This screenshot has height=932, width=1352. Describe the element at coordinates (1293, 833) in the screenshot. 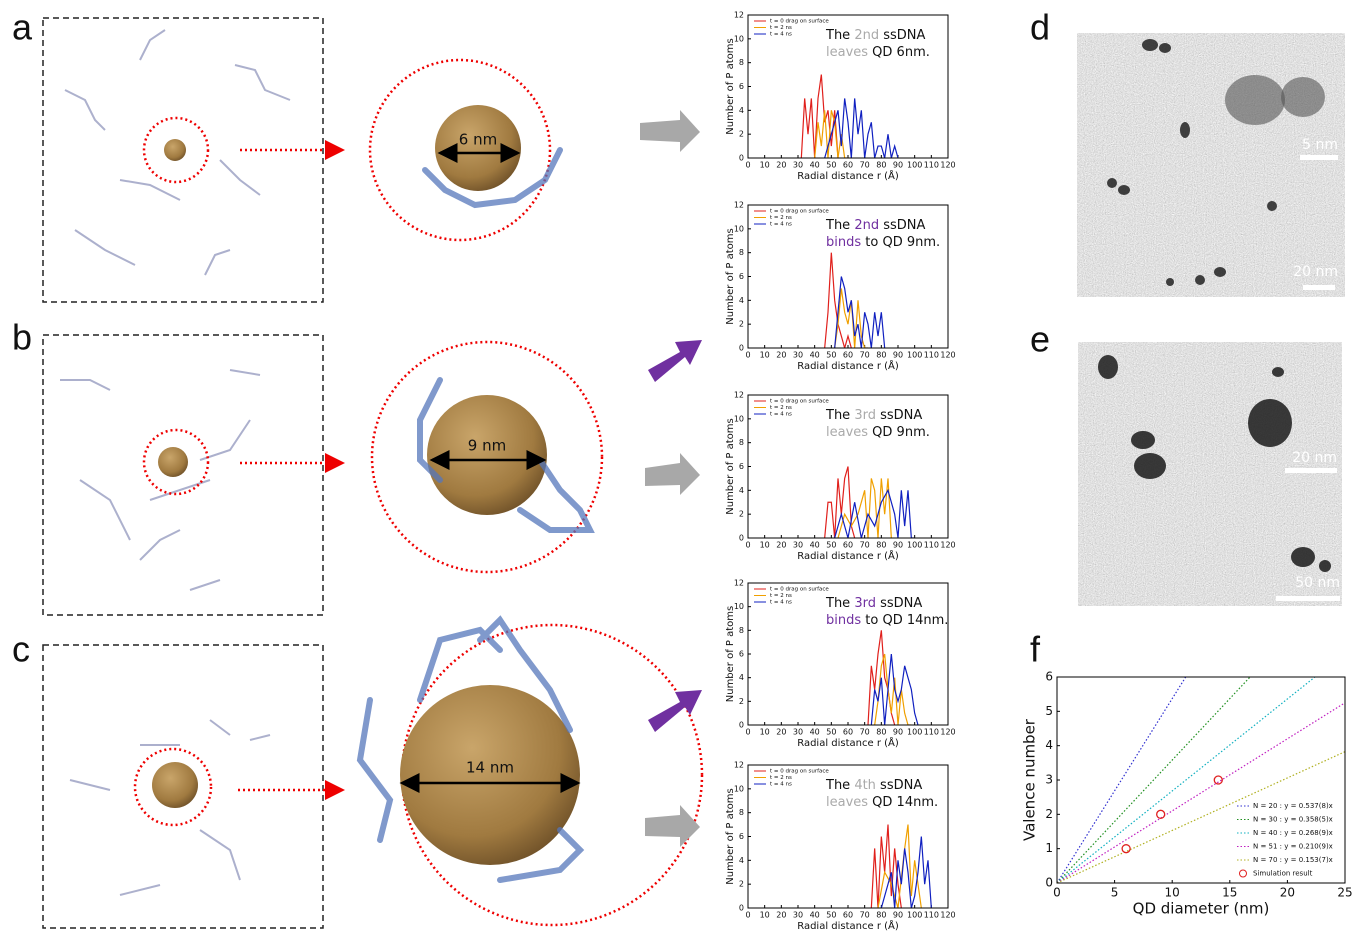

I see `legend-label: N = 40 : y = 0.268(9)x` at that location.